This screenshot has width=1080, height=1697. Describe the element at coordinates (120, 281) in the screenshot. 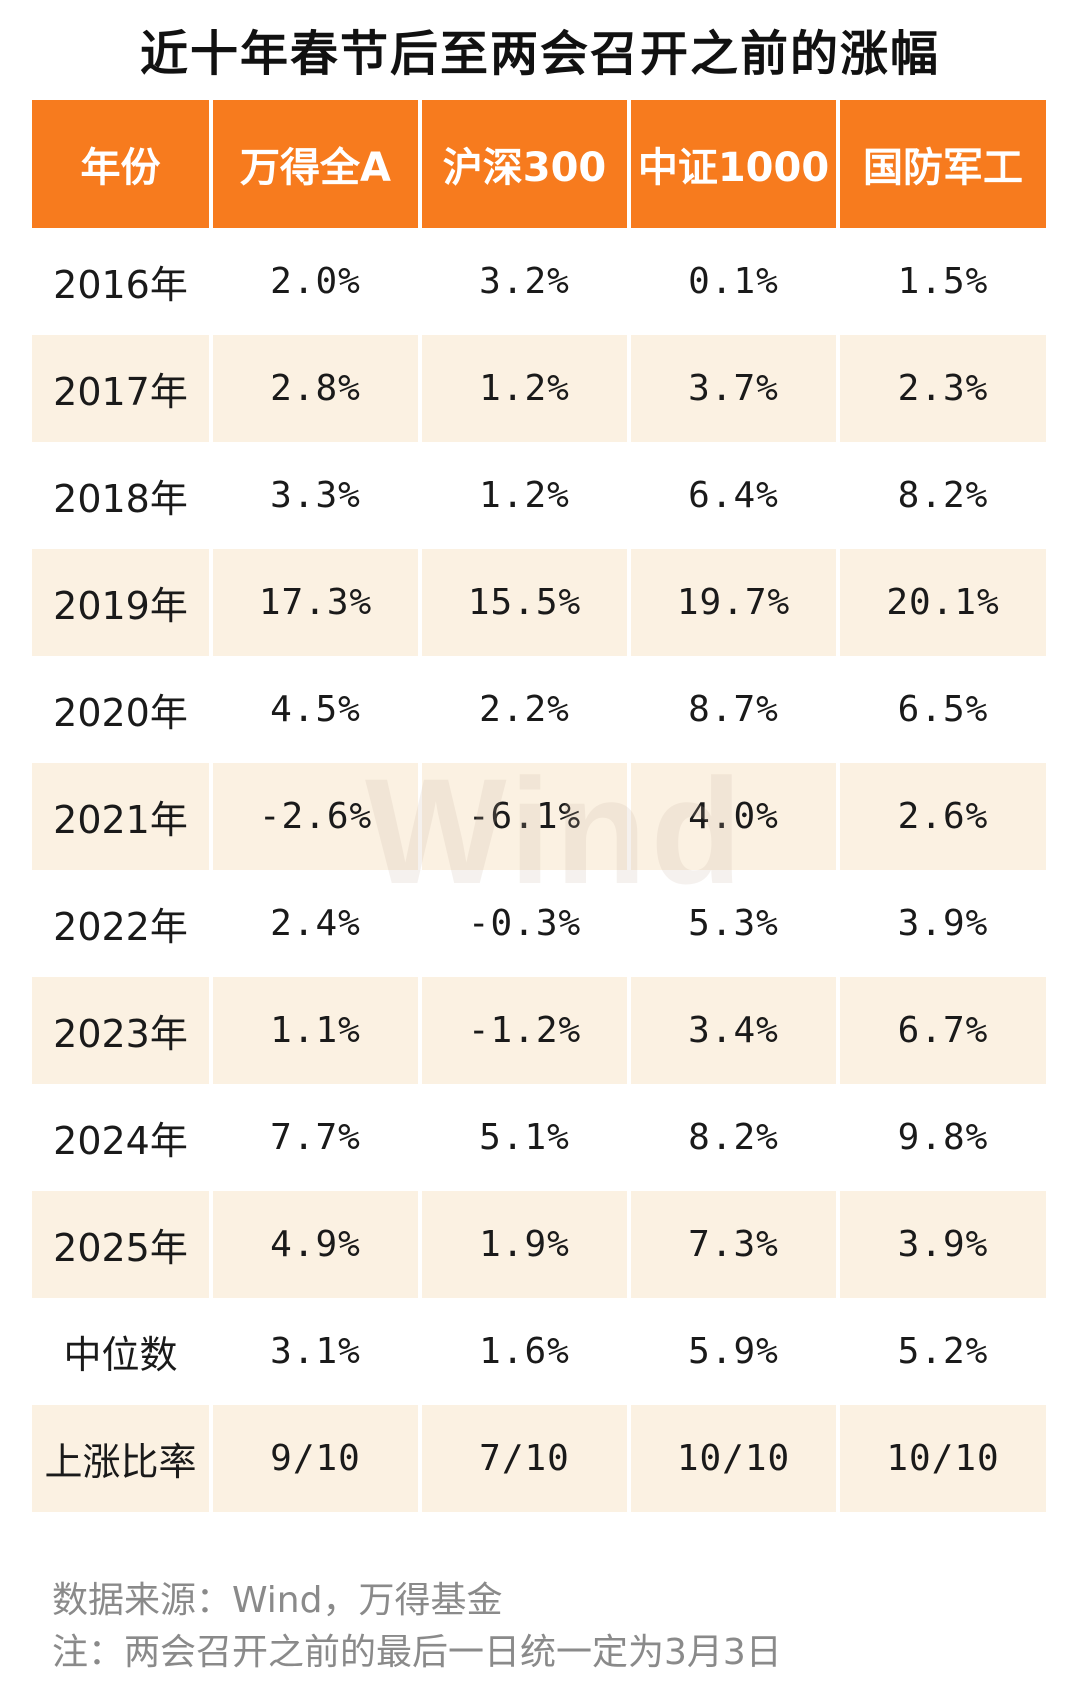

I see `row-label-cell: 2016年` at that location.